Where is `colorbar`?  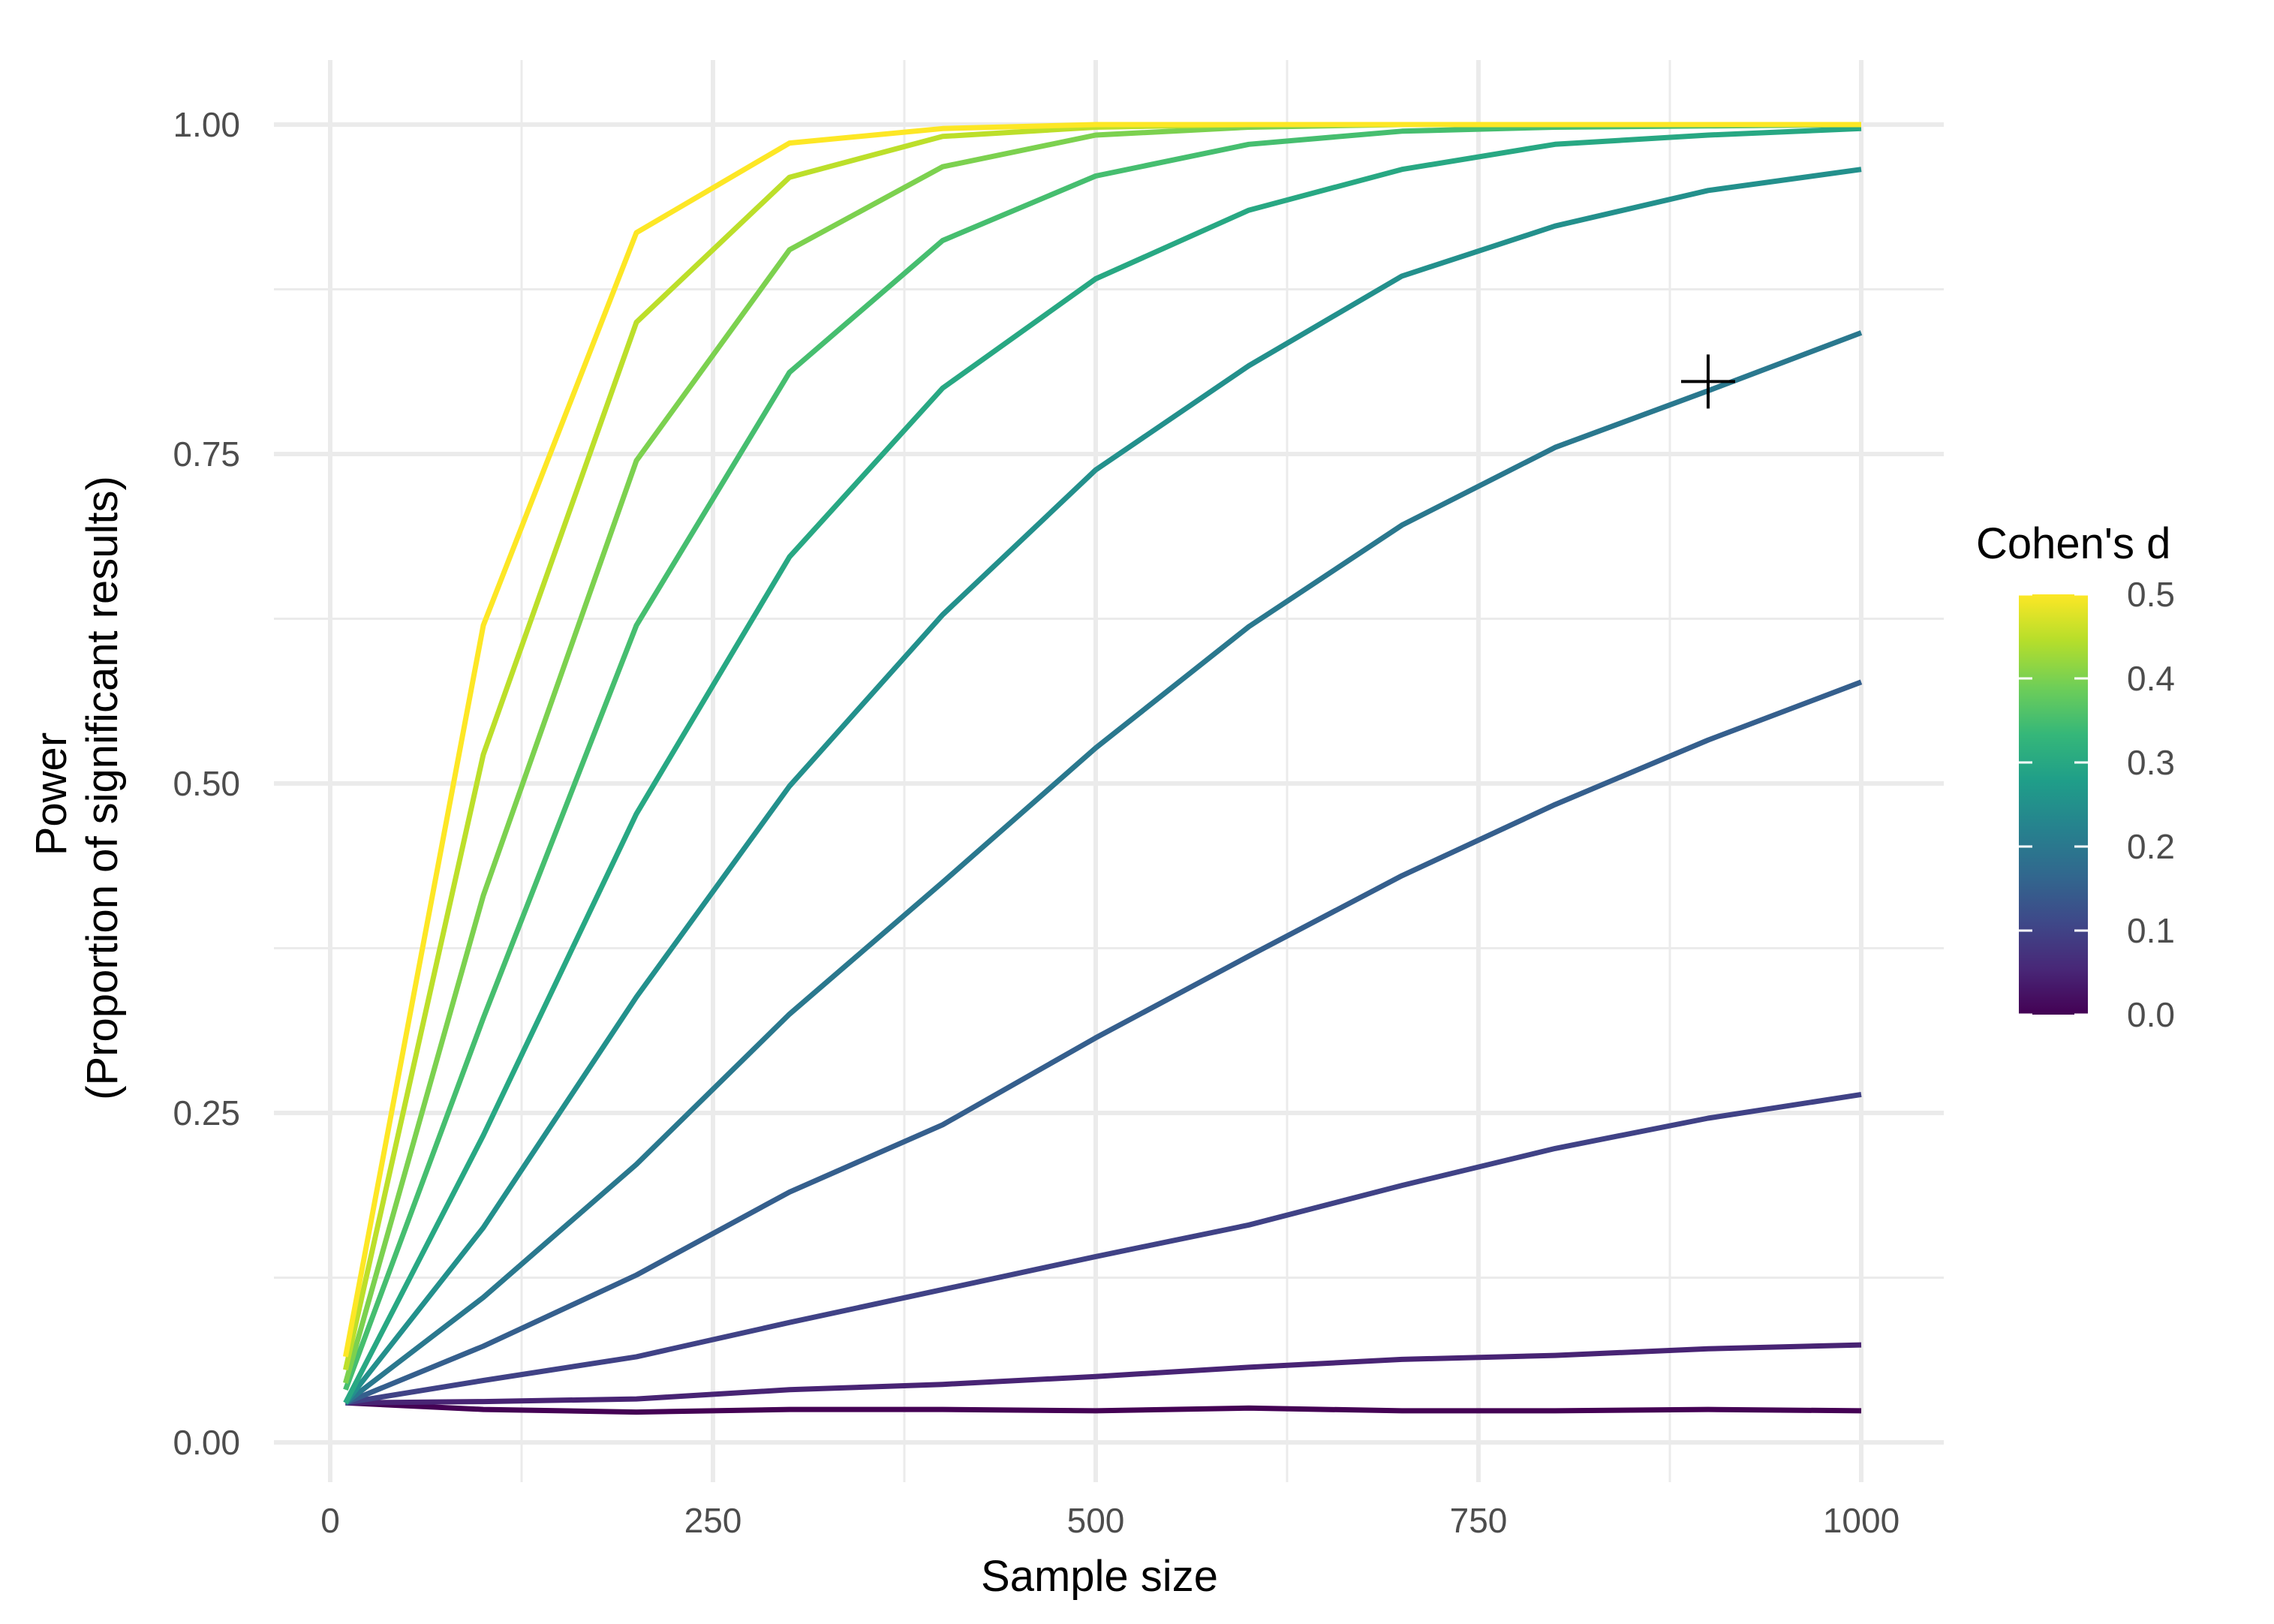
colorbar is located at coordinates (2053, 804).